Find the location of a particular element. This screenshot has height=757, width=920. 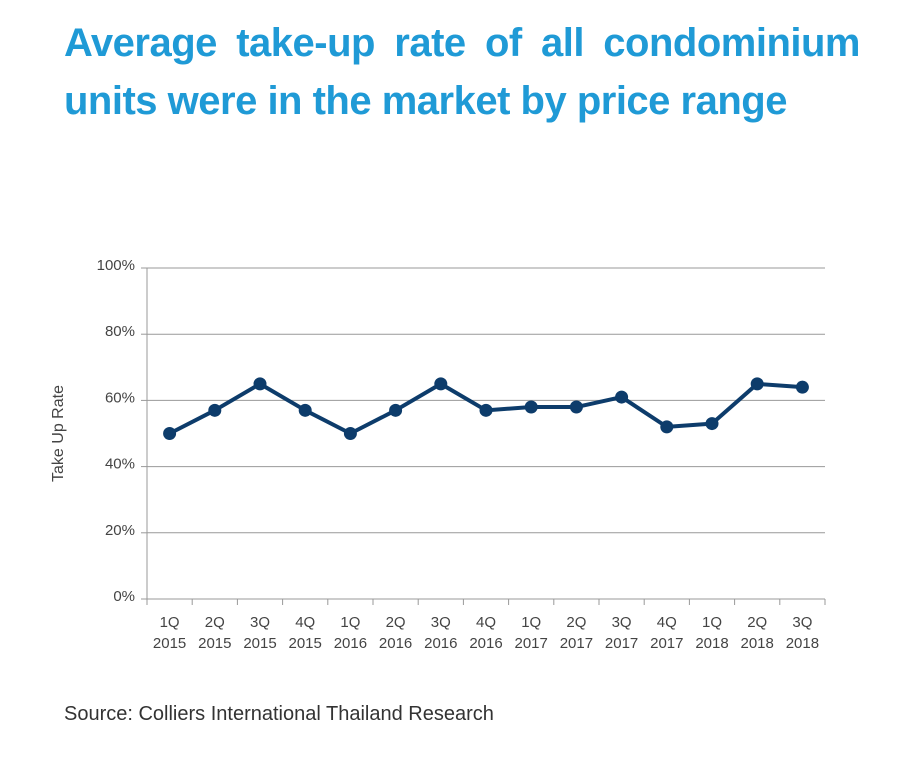

y-tick-label: 80% is located at coordinates (120, 331).